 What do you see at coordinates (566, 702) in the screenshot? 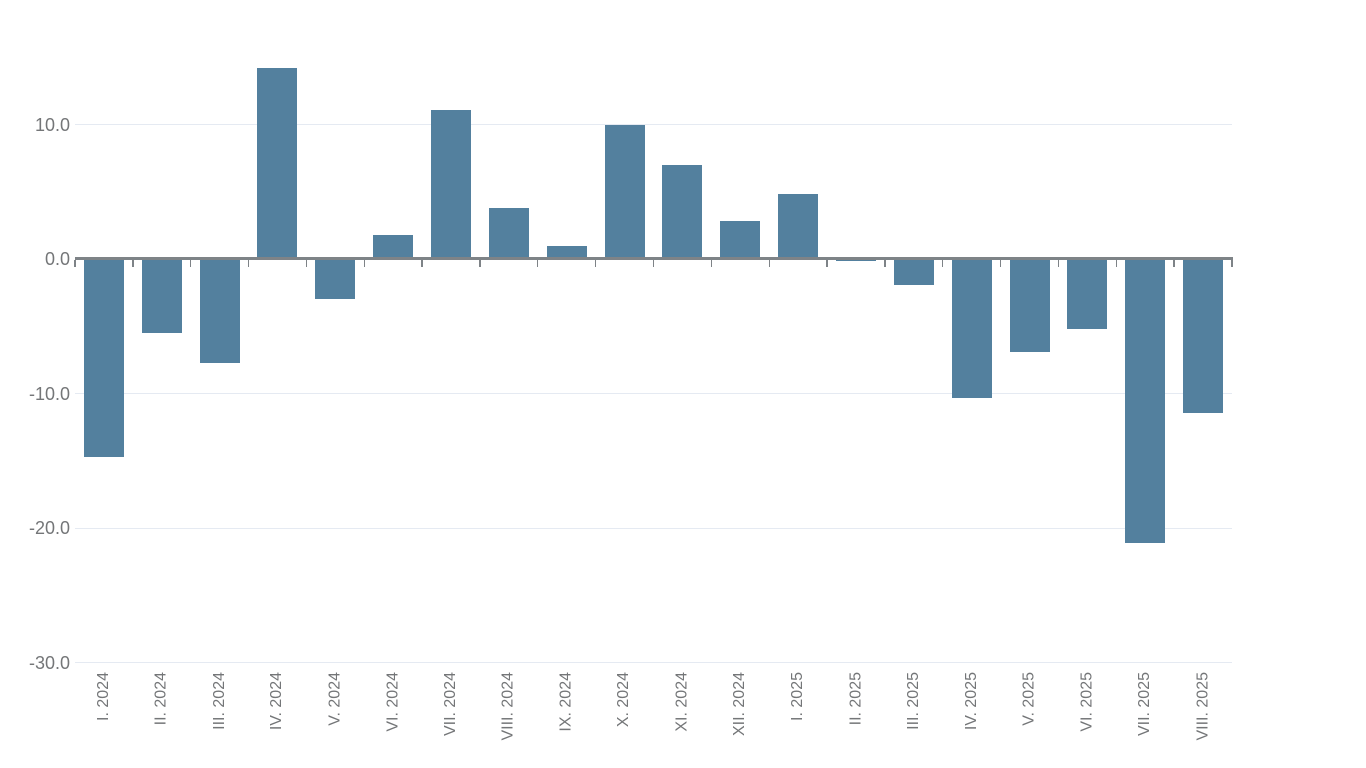
I see `x-axis-label: IX. 2024` at bounding box center [566, 702].